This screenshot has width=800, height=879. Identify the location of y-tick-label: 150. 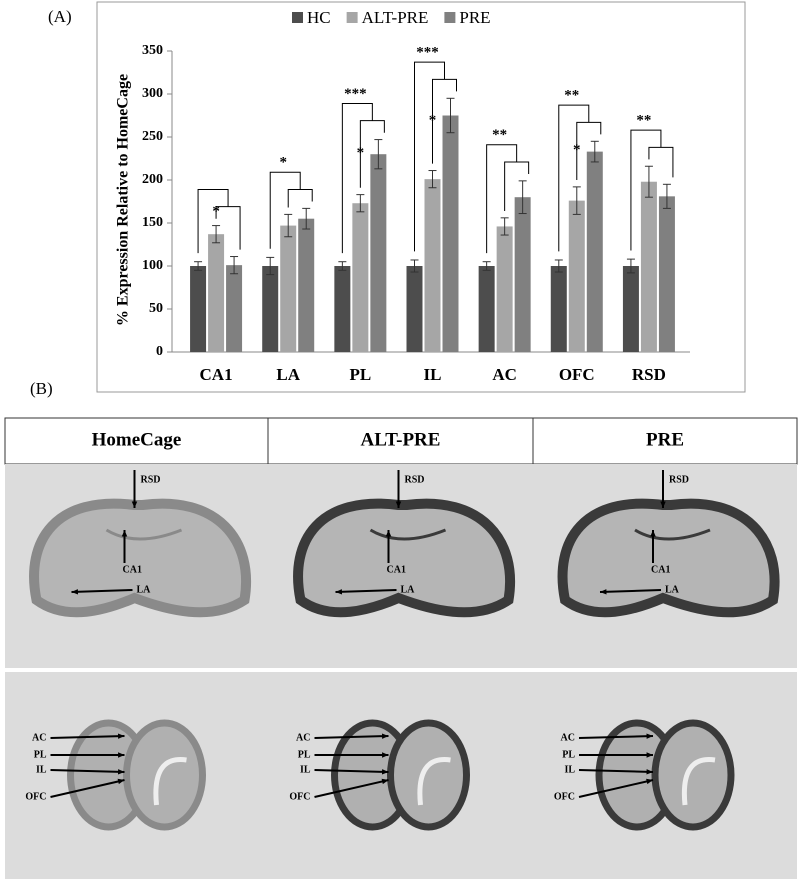
(152, 222).